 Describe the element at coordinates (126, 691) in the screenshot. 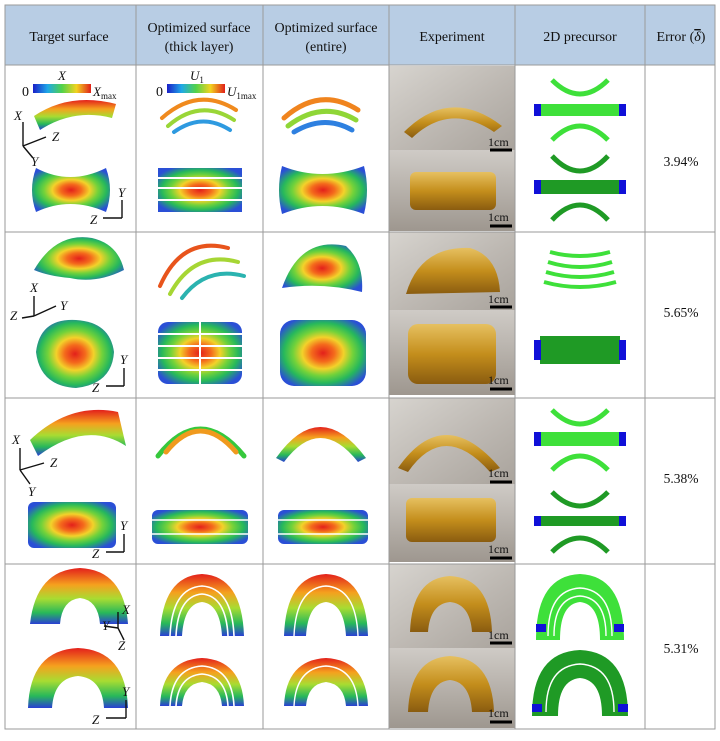

I see `axis-y-r4b: Y` at that location.